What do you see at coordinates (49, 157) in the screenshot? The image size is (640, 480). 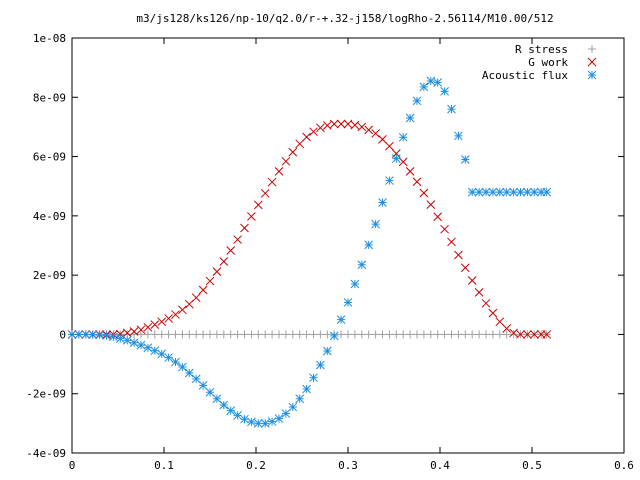 I see `y-tick-label: 6e-09` at bounding box center [49, 157].